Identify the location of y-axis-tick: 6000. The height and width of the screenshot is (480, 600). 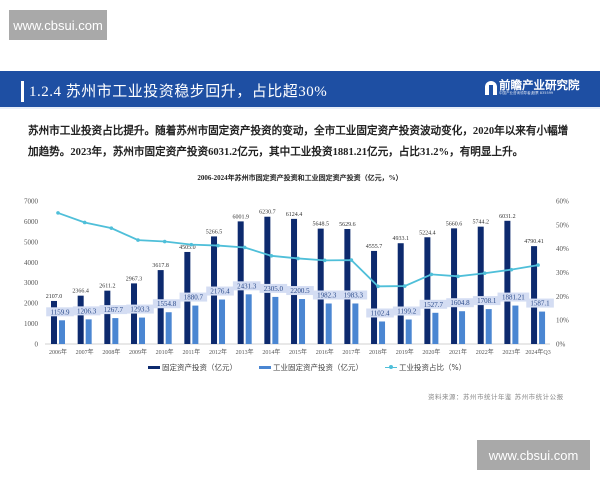
(31, 222).